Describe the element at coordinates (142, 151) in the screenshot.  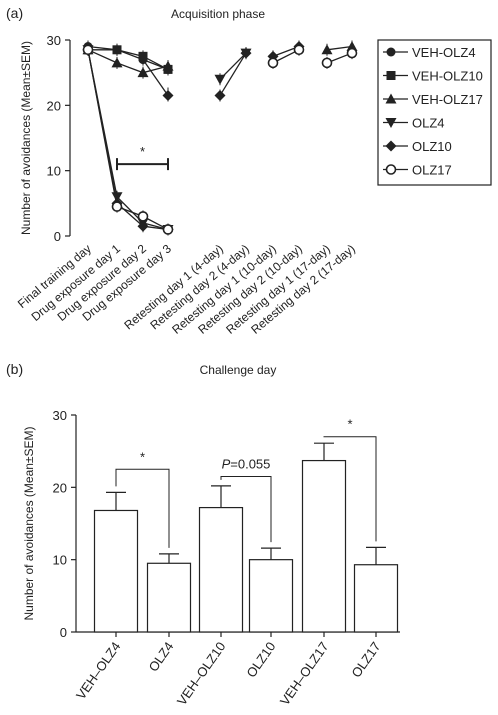
I see `panel-a-significance-label: *` at that location.